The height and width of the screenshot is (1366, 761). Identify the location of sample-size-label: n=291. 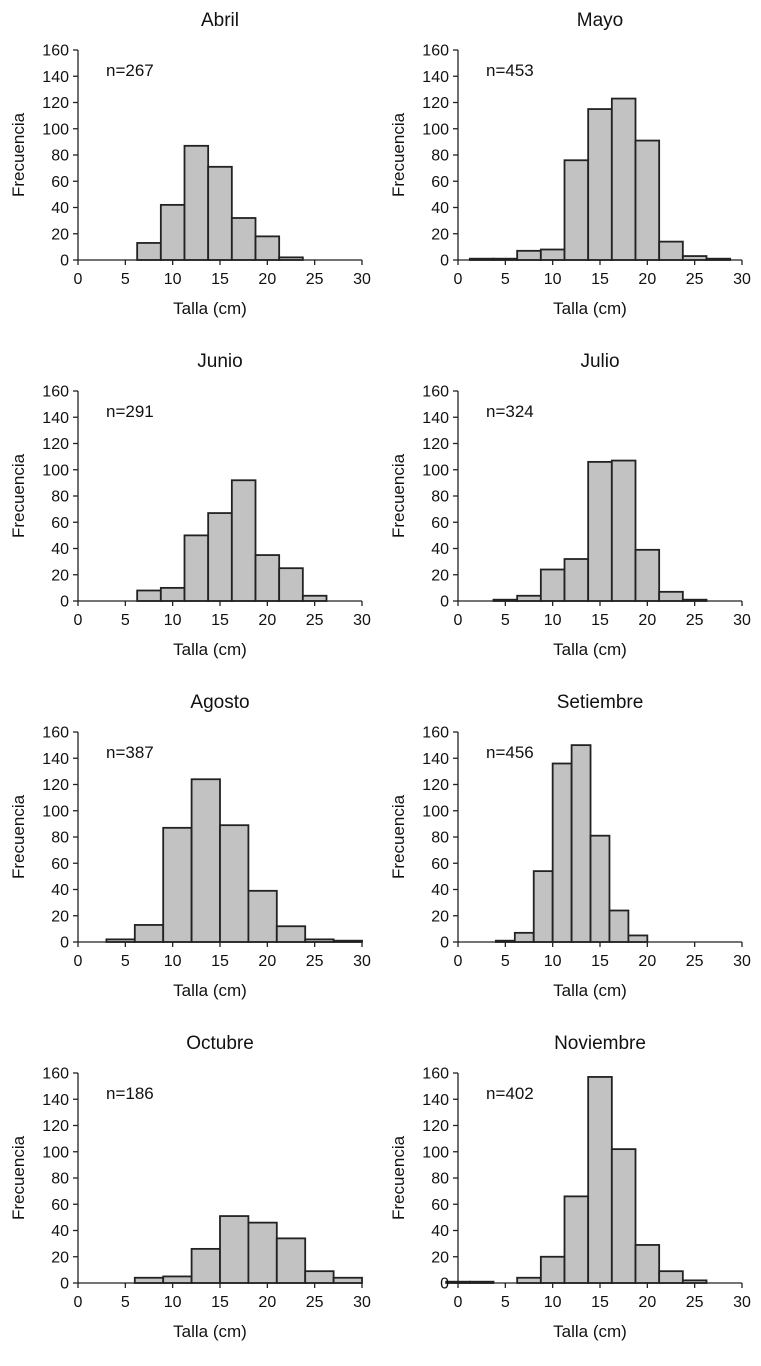
(130, 411).